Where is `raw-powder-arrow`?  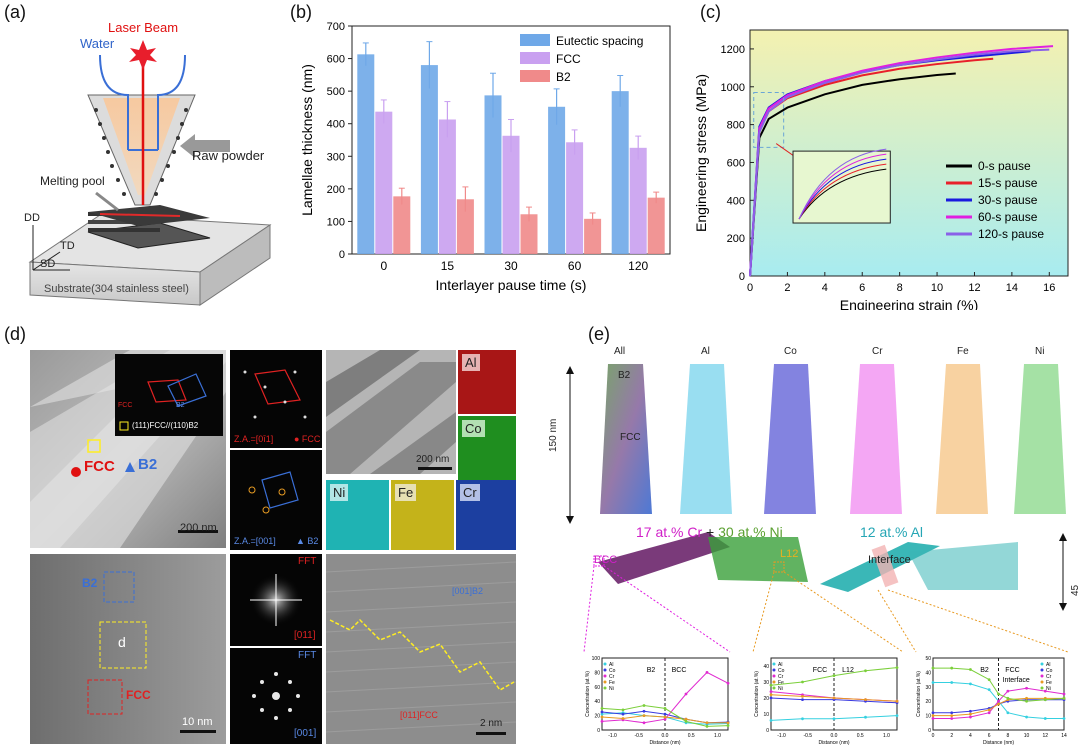
raw-powder-arrow is located at coordinates (205, 146).